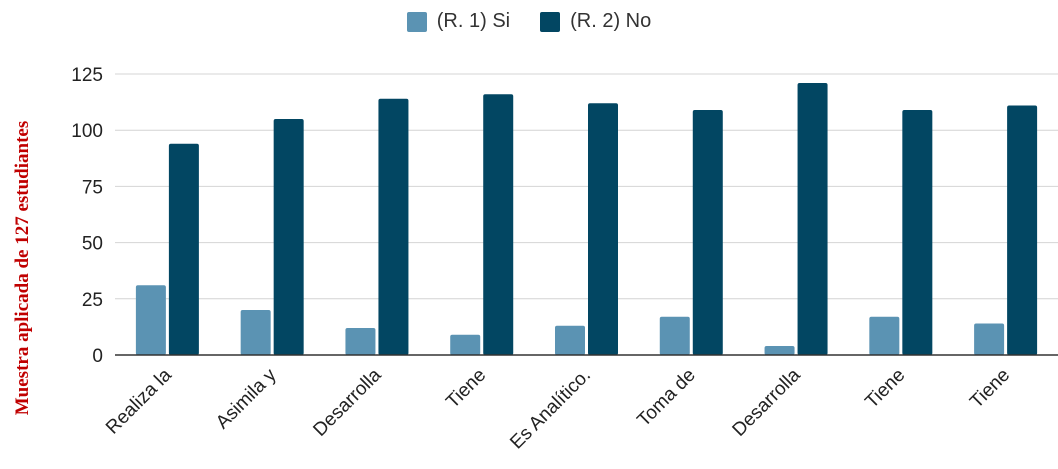  Describe the element at coordinates (550, 21) in the screenshot. I see `legend-swatch-no` at that location.